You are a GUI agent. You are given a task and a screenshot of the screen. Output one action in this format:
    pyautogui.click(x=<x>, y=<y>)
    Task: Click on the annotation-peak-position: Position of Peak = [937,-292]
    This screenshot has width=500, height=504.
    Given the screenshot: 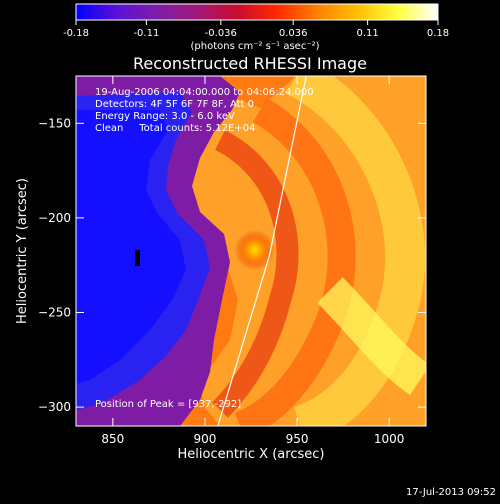 What is the action you would take?
    pyautogui.click(x=168, y=404)
    